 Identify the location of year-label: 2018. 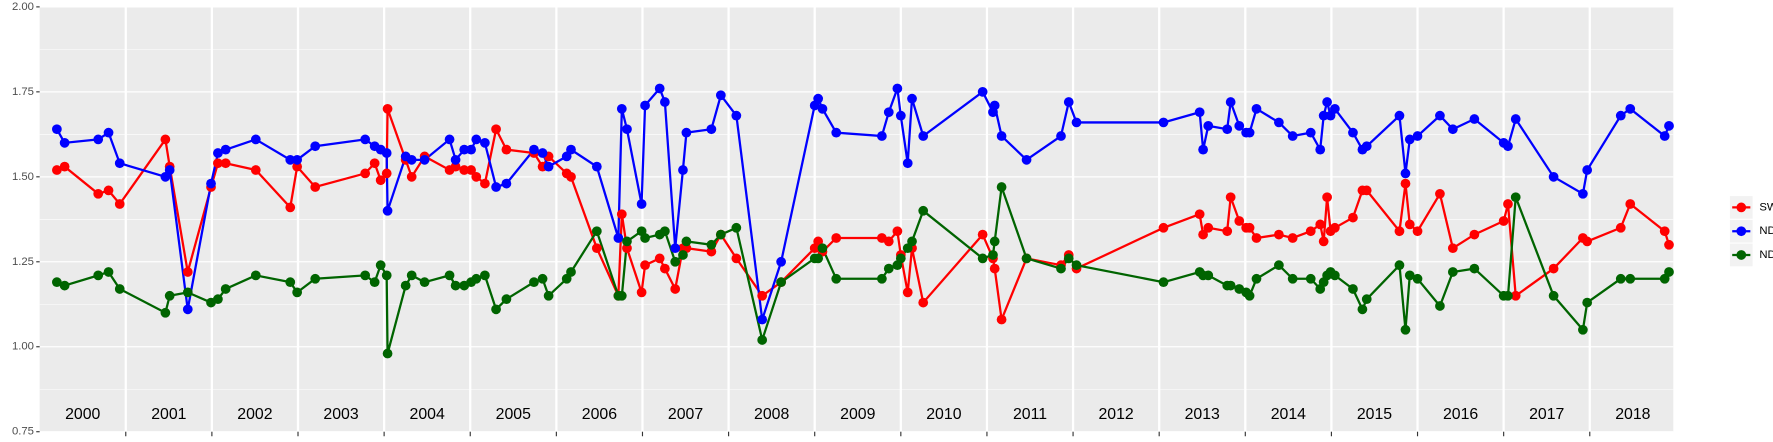
(1632, 414).